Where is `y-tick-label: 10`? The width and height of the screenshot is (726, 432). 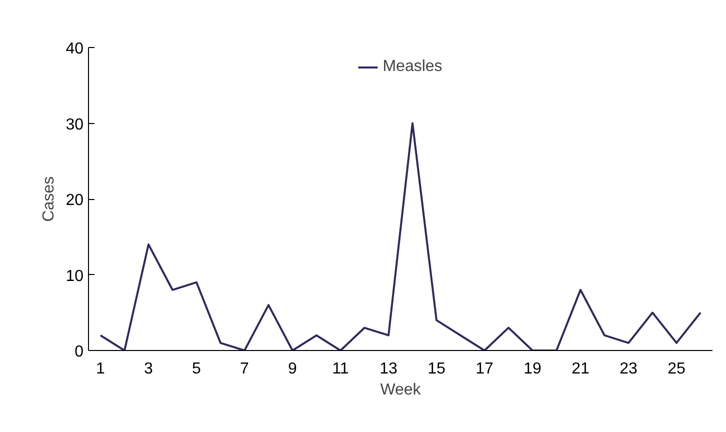 y-tick-label: 10 is located at coordinates (75, 276).